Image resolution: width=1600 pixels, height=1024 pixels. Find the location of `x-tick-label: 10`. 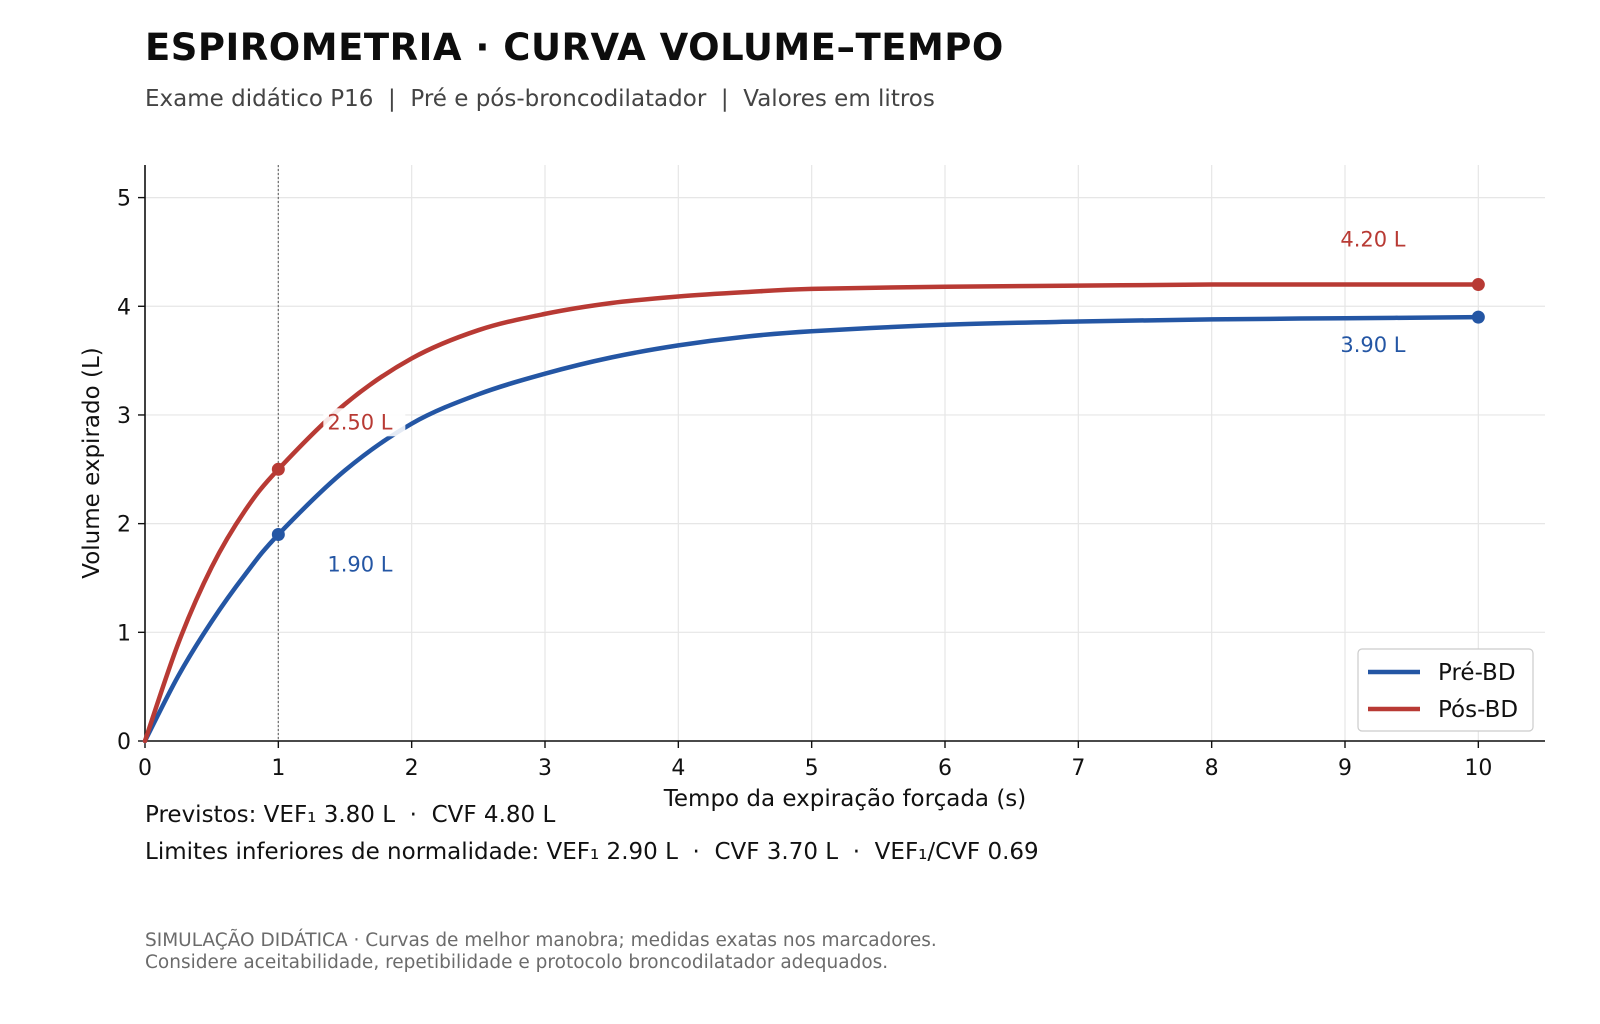

x-tick-label: 10 is located at coordinates (1478, 768).